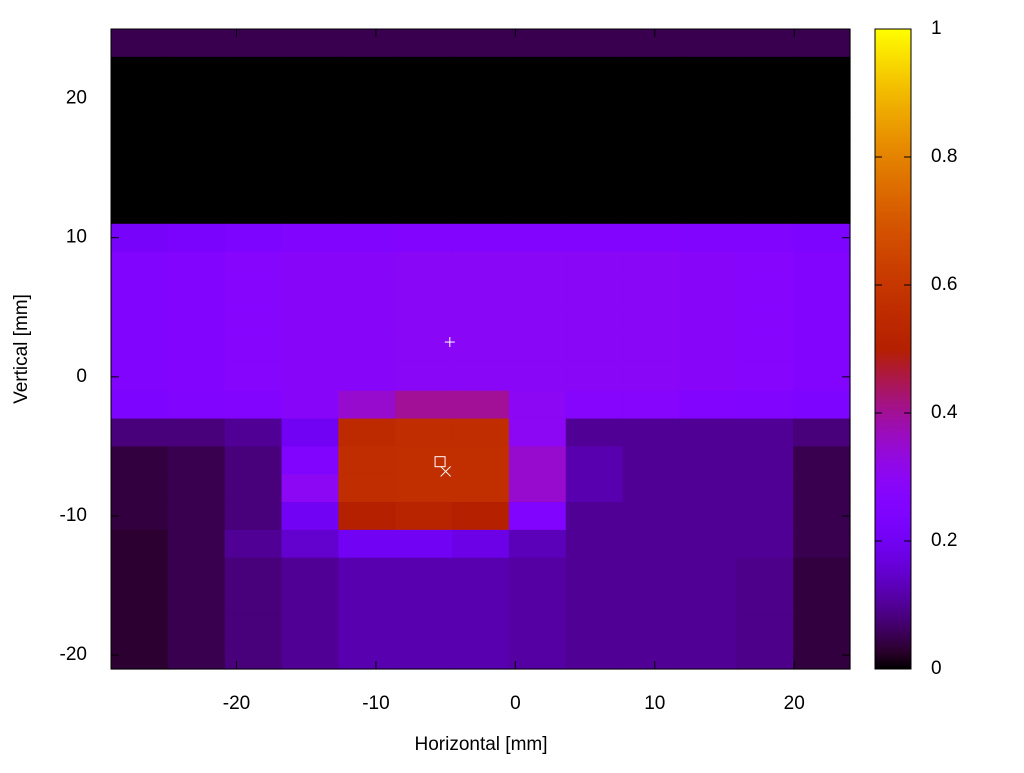 Image resolution: width=1024 pixels, height=773 pixels. What do you see at coordinates (893, 349) in the screenshot?
I see `colorbar` at bounding box center [893, 349].